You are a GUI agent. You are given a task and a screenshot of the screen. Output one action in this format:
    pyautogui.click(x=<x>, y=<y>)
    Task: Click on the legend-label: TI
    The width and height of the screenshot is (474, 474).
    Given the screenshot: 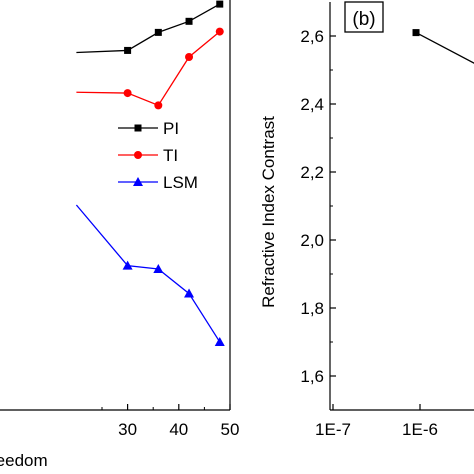 What is the action you would take?
    pyautogui.click(x=170, y=155)
    